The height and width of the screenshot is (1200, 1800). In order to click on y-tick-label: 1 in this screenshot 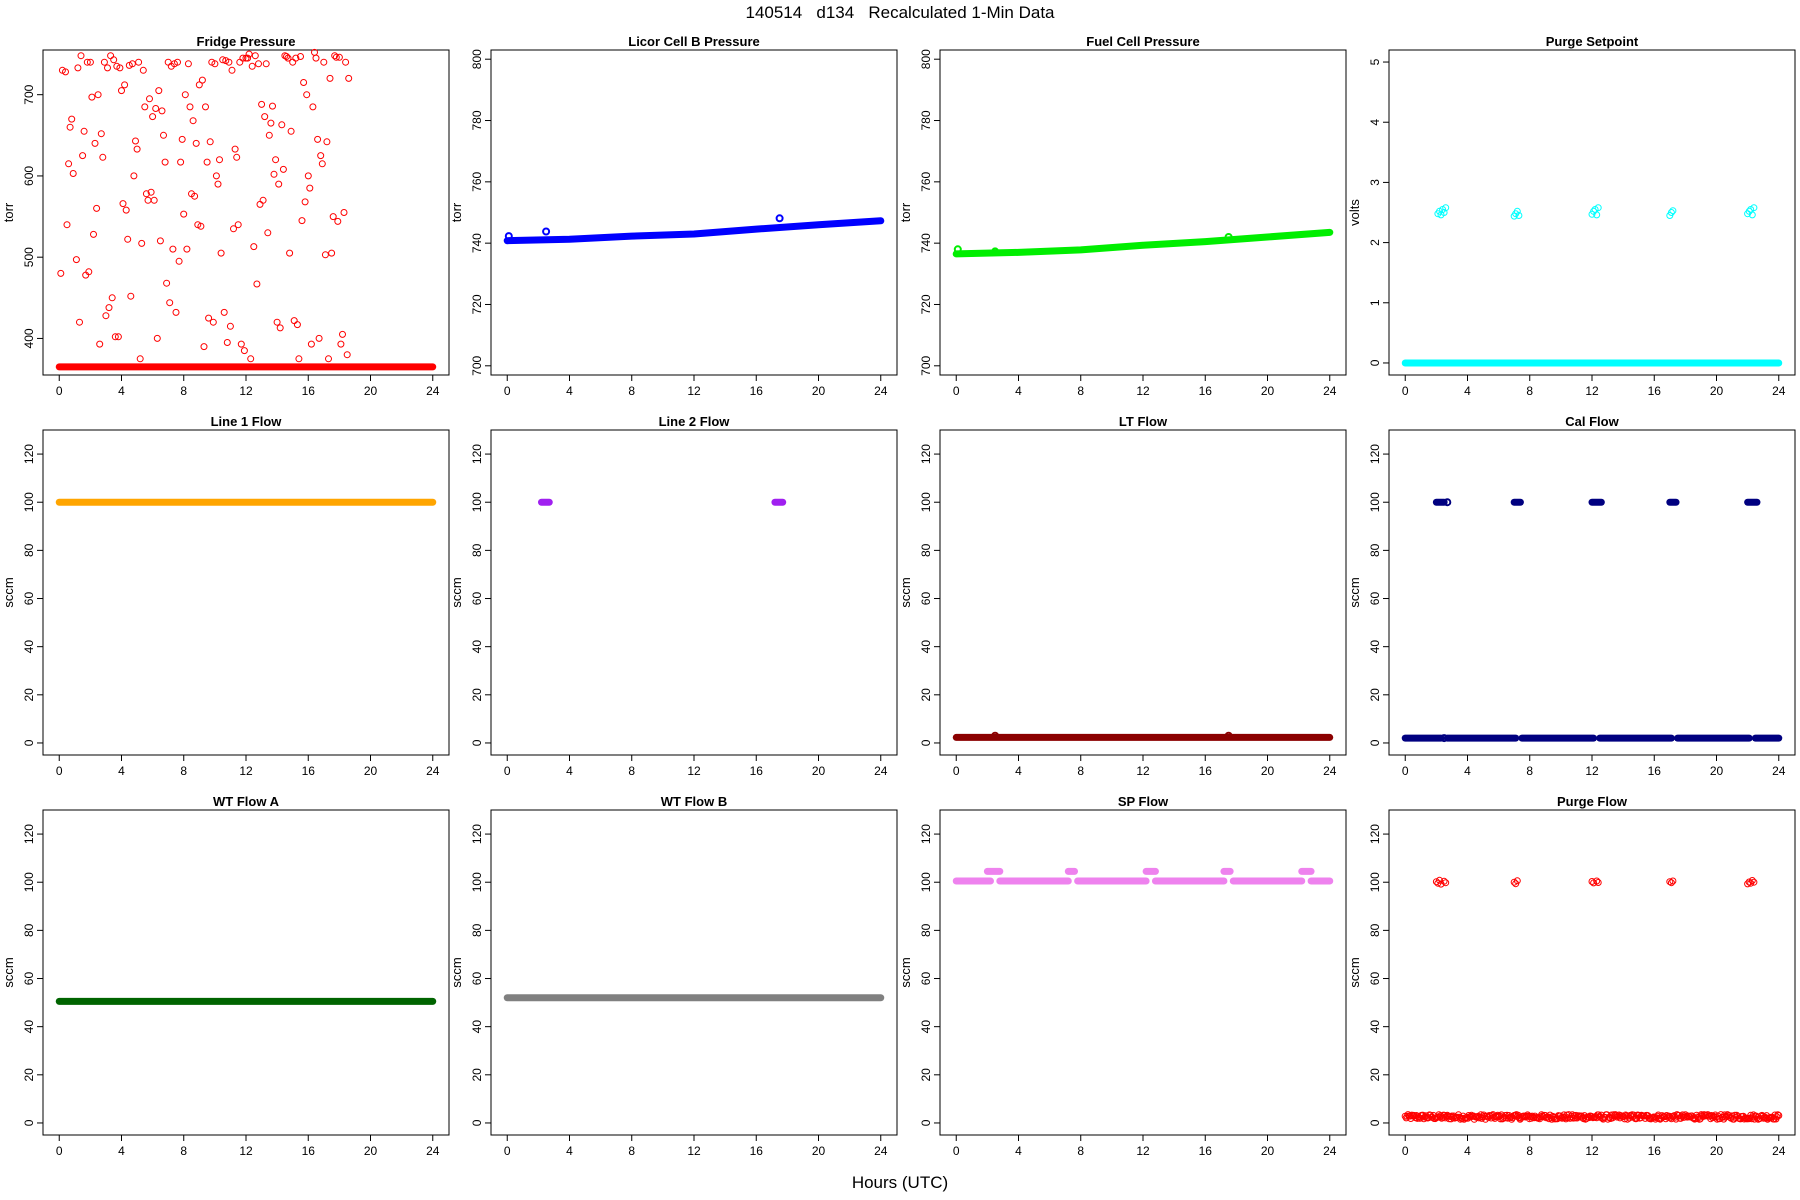, I will do `click(1375, 302)`.